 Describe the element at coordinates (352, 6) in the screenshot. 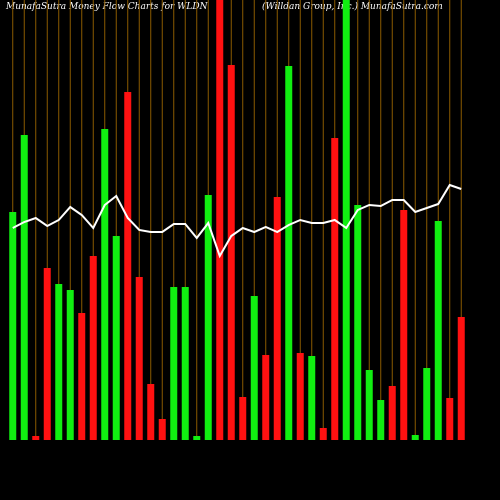

I see `chart-subtitle: (Willdan Group, Inc.) MunafaSutra.com` at that location.